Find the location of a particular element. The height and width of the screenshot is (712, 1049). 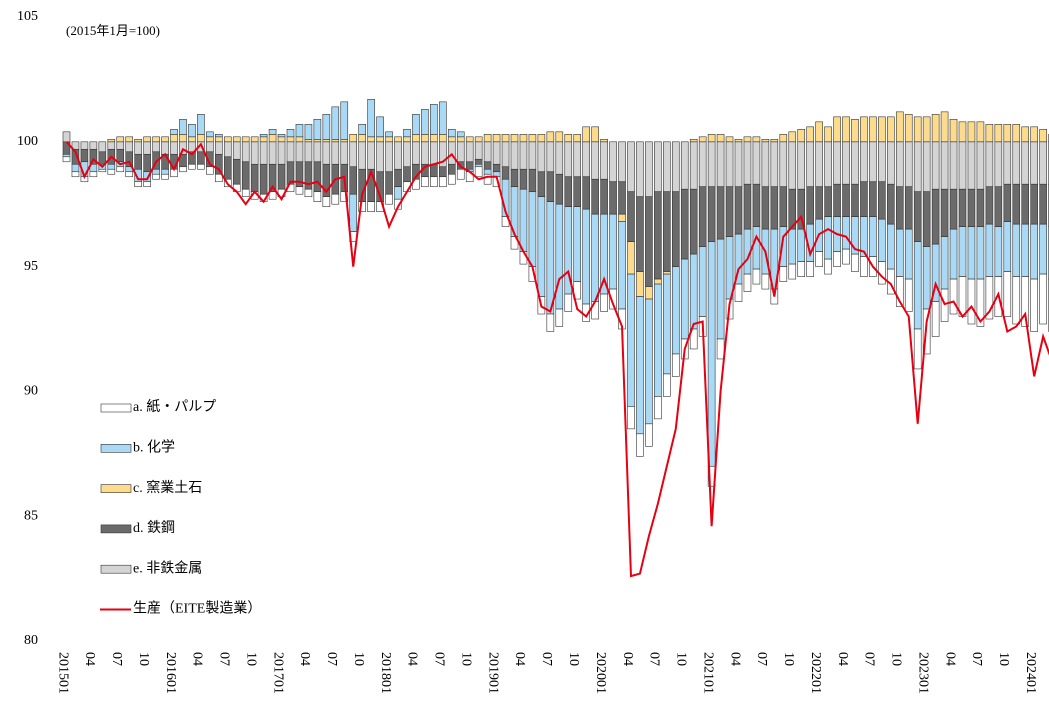

x-tick-label: 202101 is located at coordinates (707, 673).